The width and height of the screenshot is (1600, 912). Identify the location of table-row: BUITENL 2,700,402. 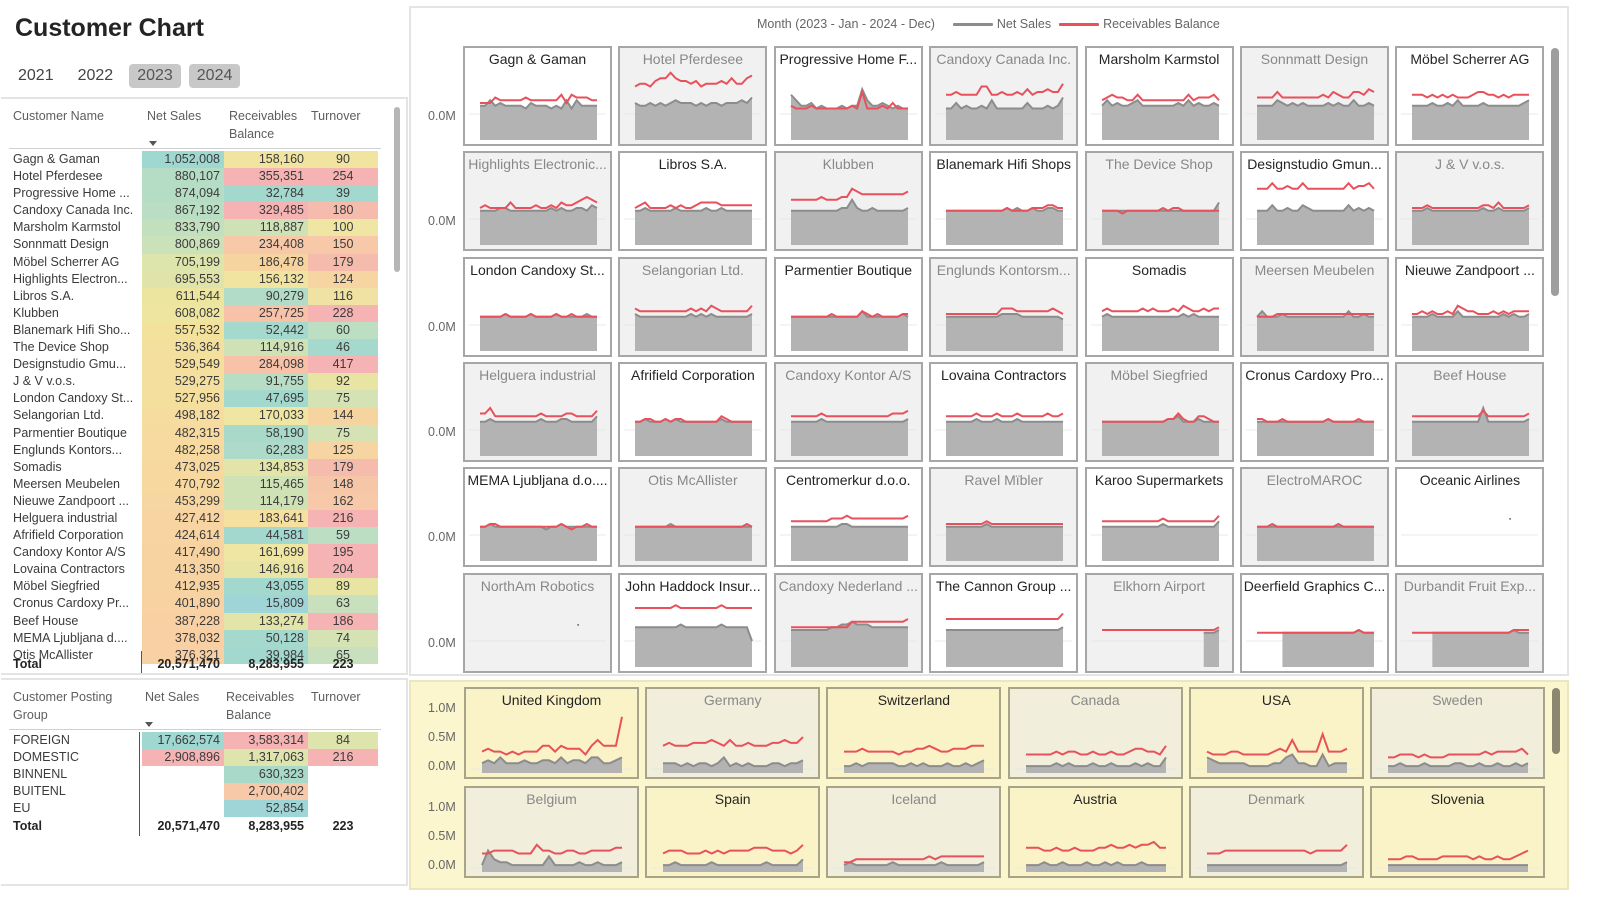
(195, 792).